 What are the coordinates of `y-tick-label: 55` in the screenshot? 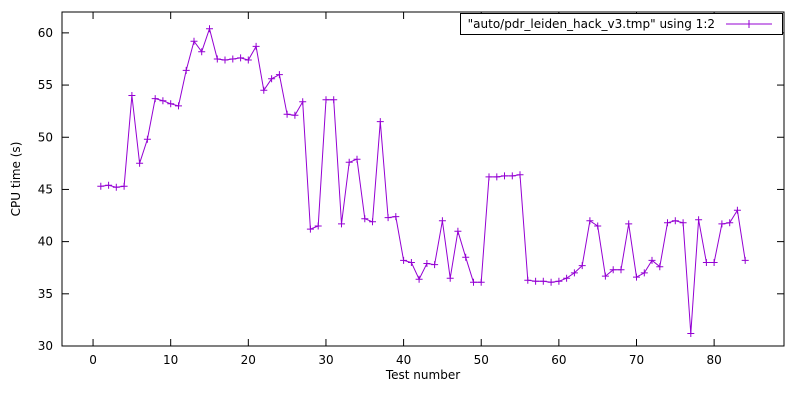 It's located at (45, 85).